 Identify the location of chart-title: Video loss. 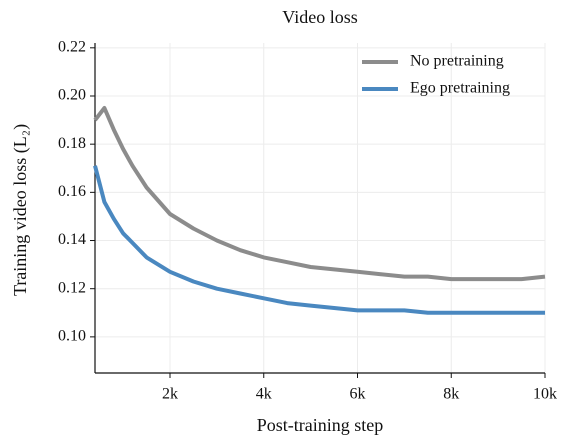
(319, 17).